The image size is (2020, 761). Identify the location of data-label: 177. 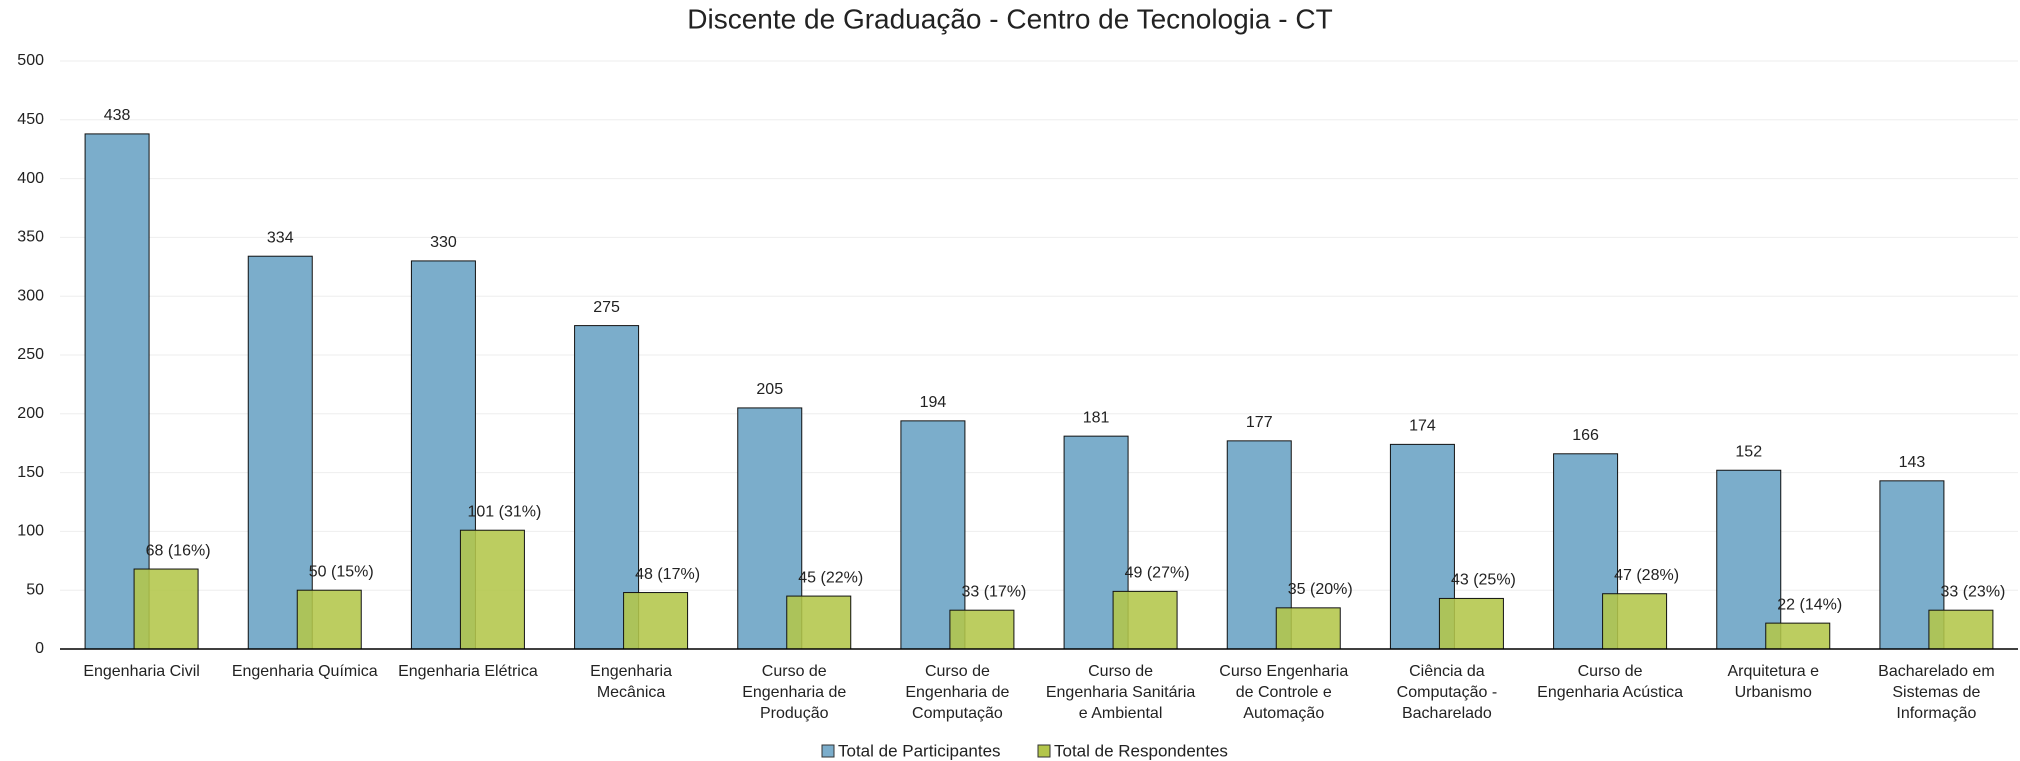
(1259, 422).